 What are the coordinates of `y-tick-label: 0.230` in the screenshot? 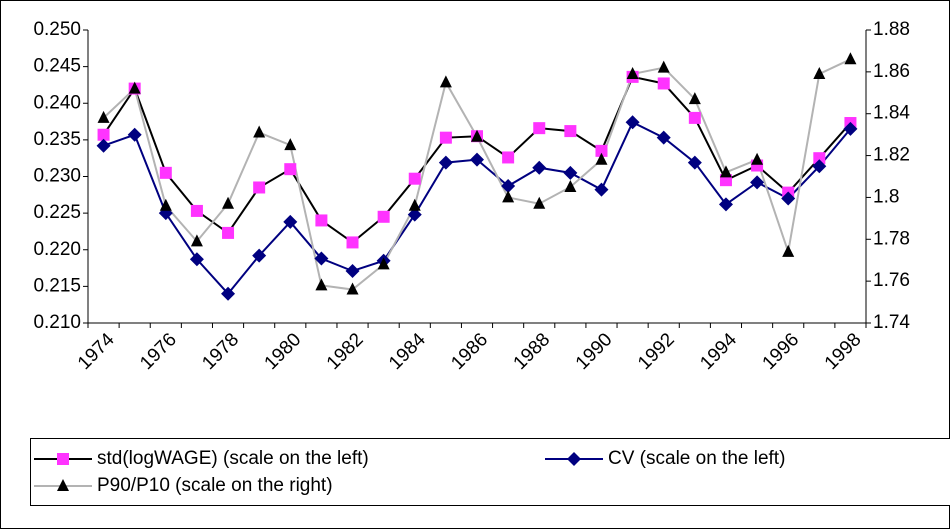 It's located at (57, 176).